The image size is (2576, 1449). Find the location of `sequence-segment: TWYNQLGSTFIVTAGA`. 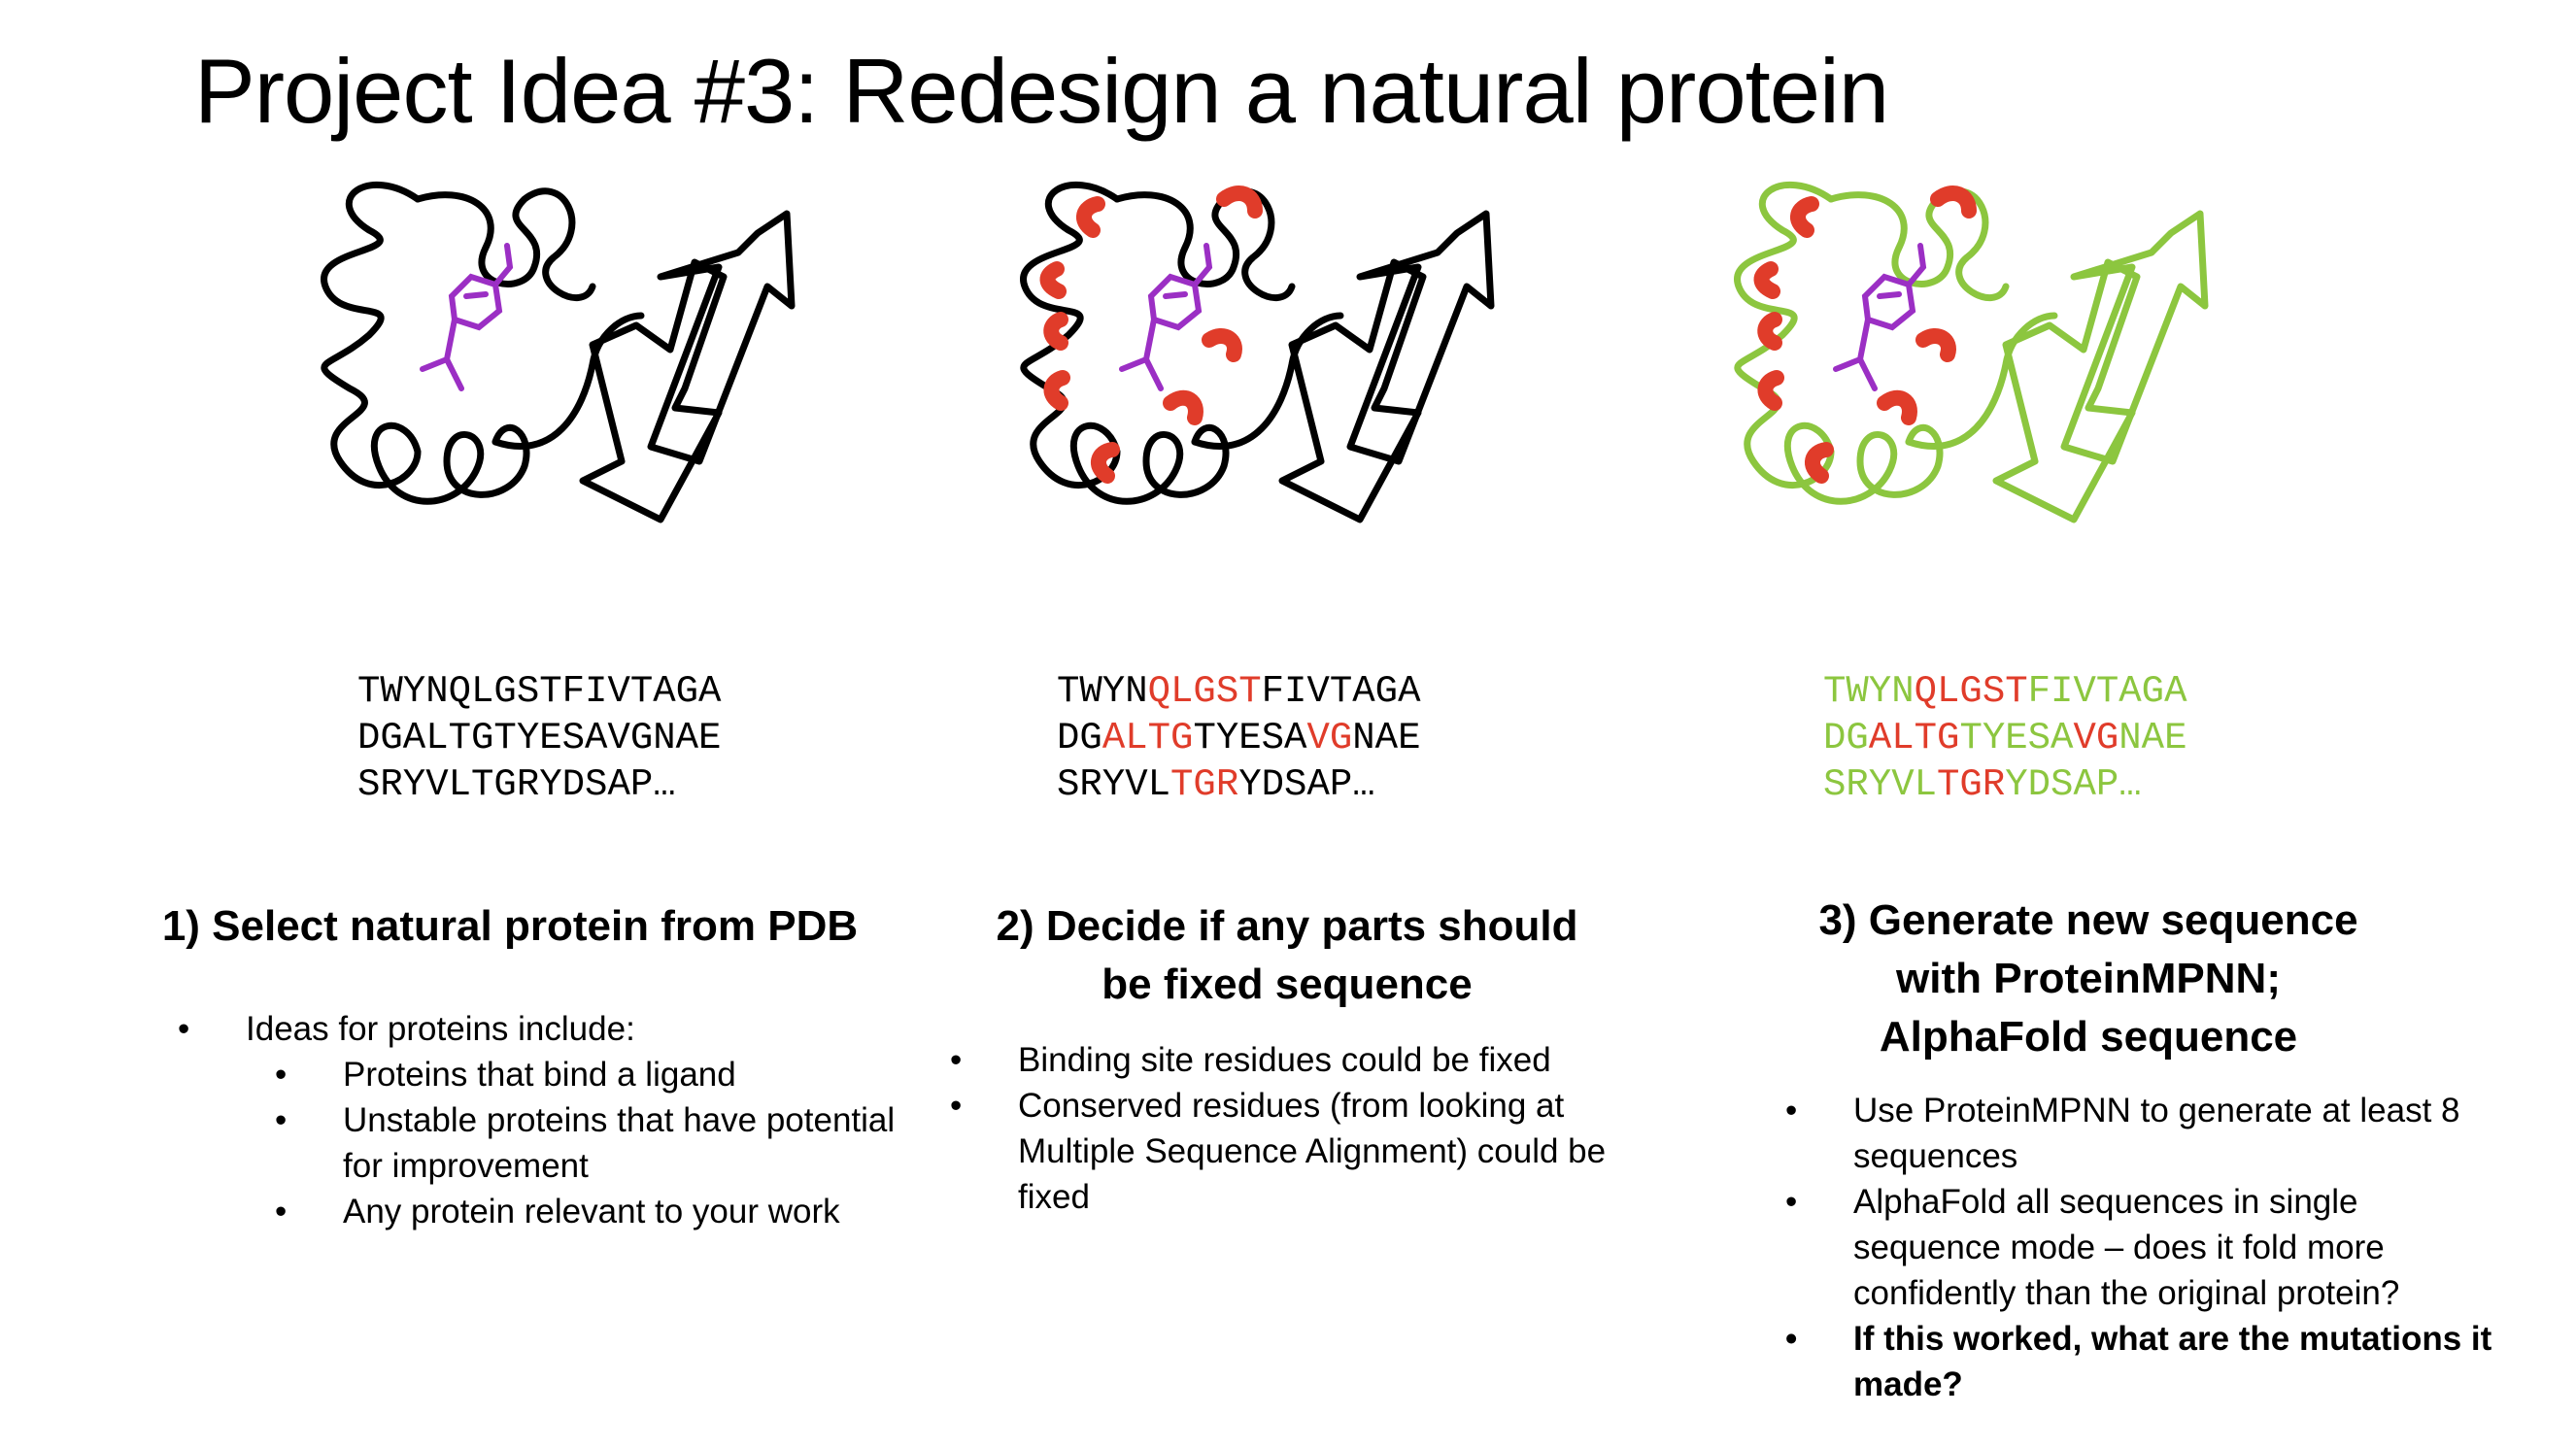

sequence-segment: TWYNQLGSTFIVTAGA is located at coordinates (539, 691).